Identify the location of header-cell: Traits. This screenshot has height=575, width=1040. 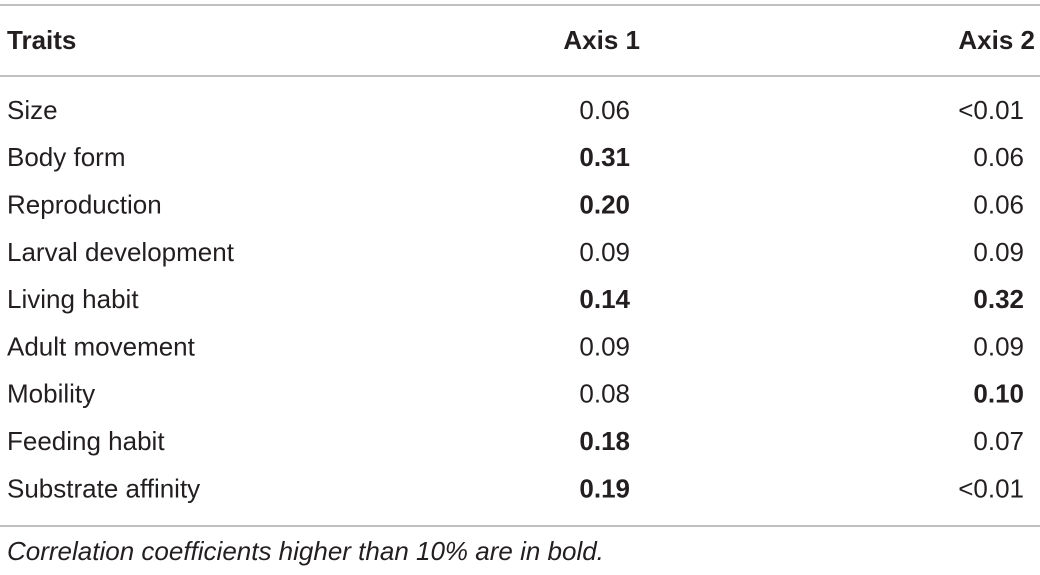
(41, 40).